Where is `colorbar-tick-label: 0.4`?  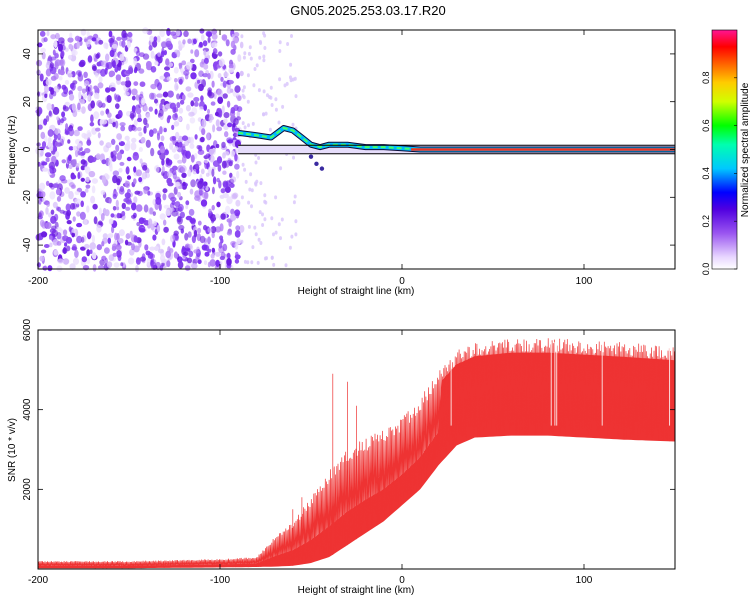 colorbar-tick-label: 0.4 is located at coordinates (706, 173).